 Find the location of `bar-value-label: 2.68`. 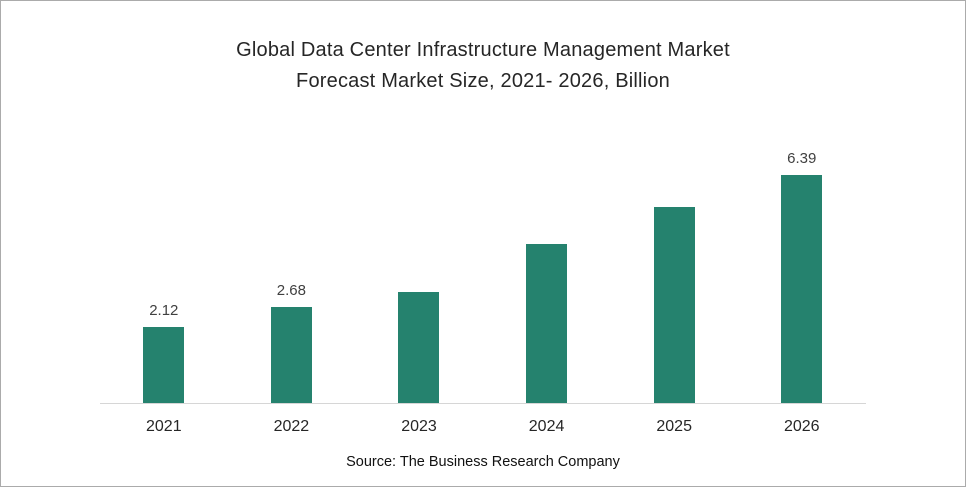

bar-value-label: 2.68 is located at coordinates (291, 290).